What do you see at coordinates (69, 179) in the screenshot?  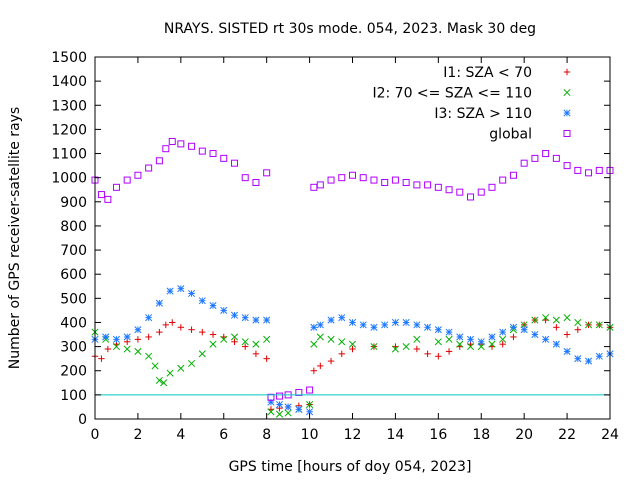 I see `y-tick-label: 1000` at bounding box center [69, 179].